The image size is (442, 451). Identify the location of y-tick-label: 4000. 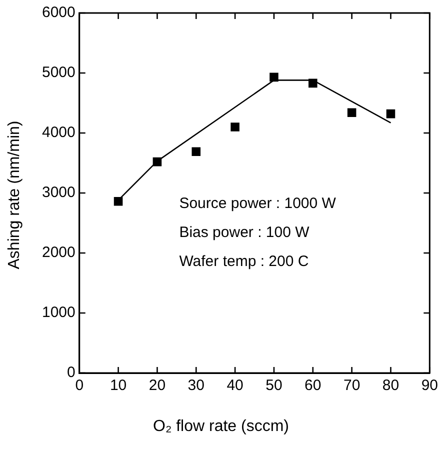
(59, 133).